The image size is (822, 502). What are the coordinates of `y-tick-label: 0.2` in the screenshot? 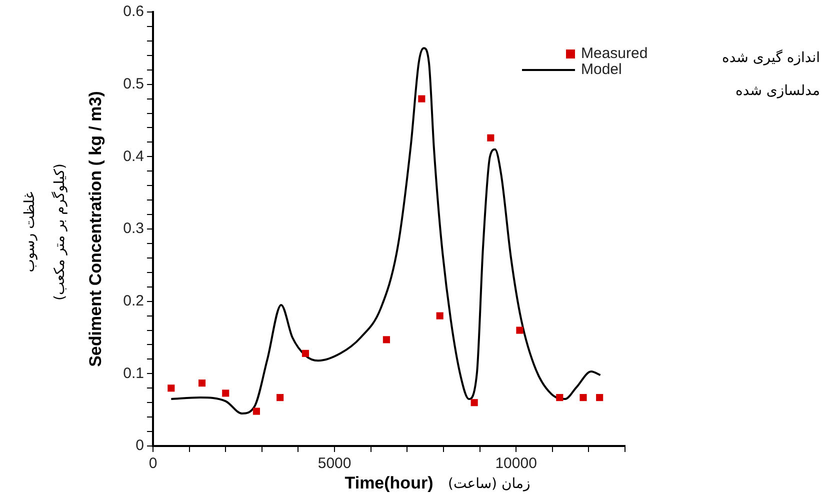 It's located at (133, 301).